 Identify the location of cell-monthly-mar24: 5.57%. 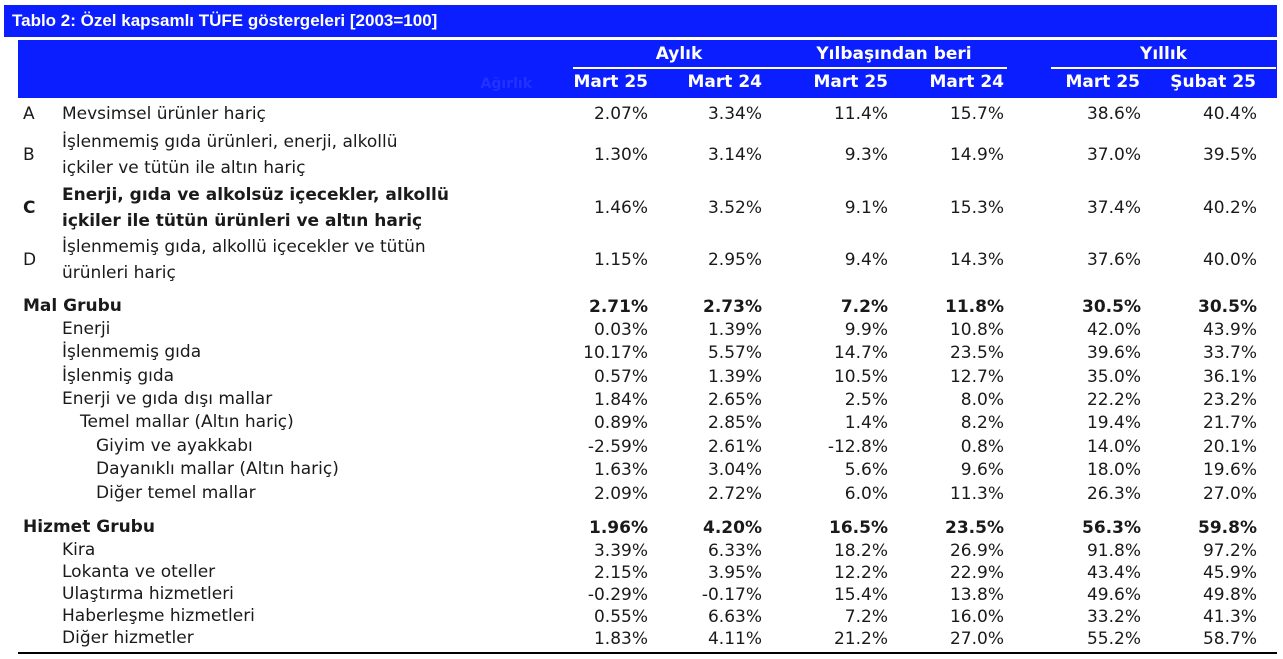
(734, 352).